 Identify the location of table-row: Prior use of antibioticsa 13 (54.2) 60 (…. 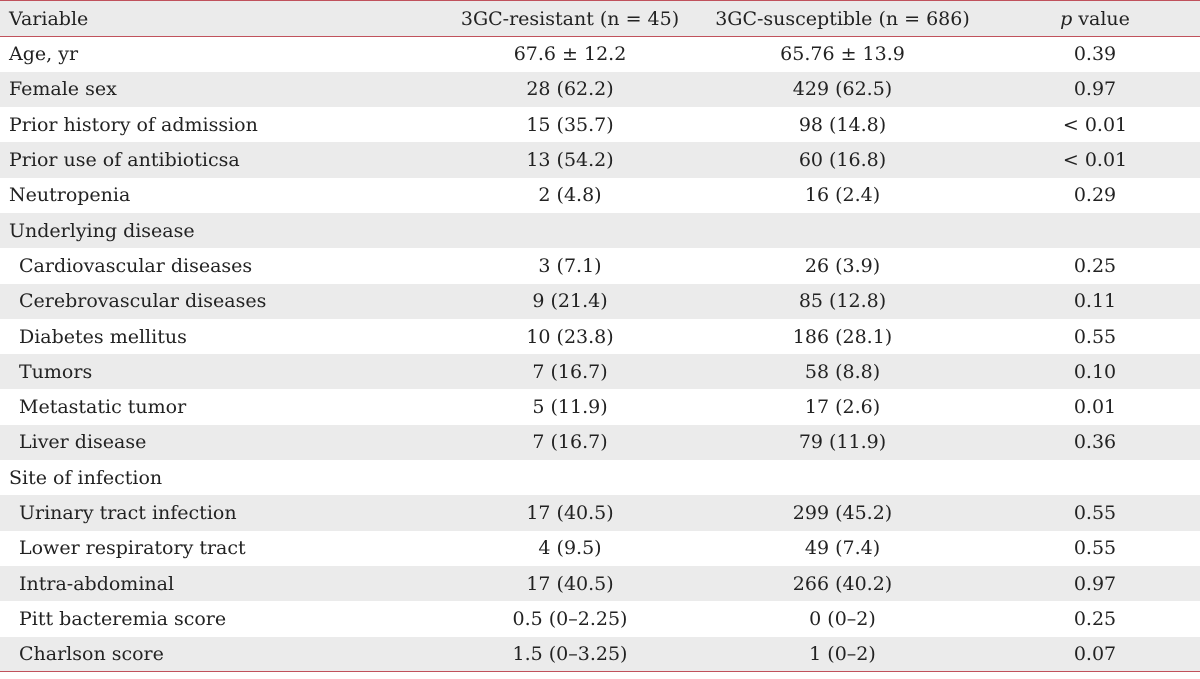
(600, 160).